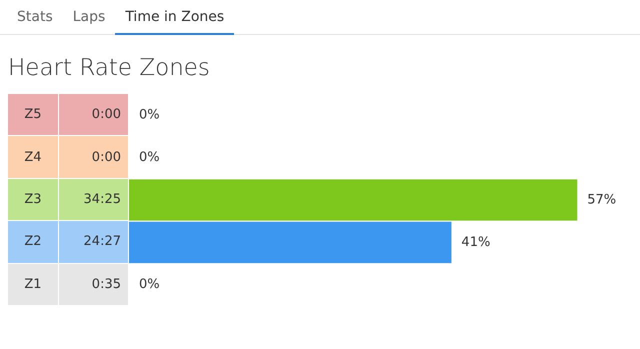 This screenshot has width=640, height=349. Describe the element at coordinates (174, 17) in the screenshot. I see `tab: Time in Zones` at that location.